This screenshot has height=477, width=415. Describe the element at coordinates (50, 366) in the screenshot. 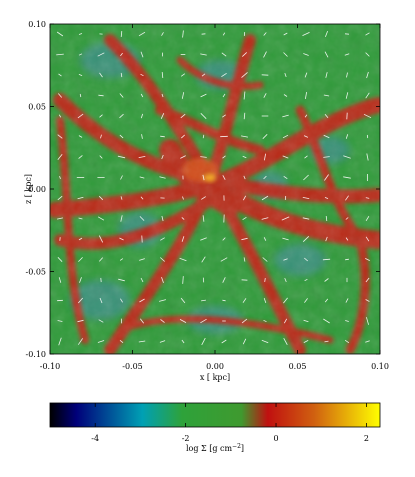

I see `x-tick-label: -0.10` at that location.